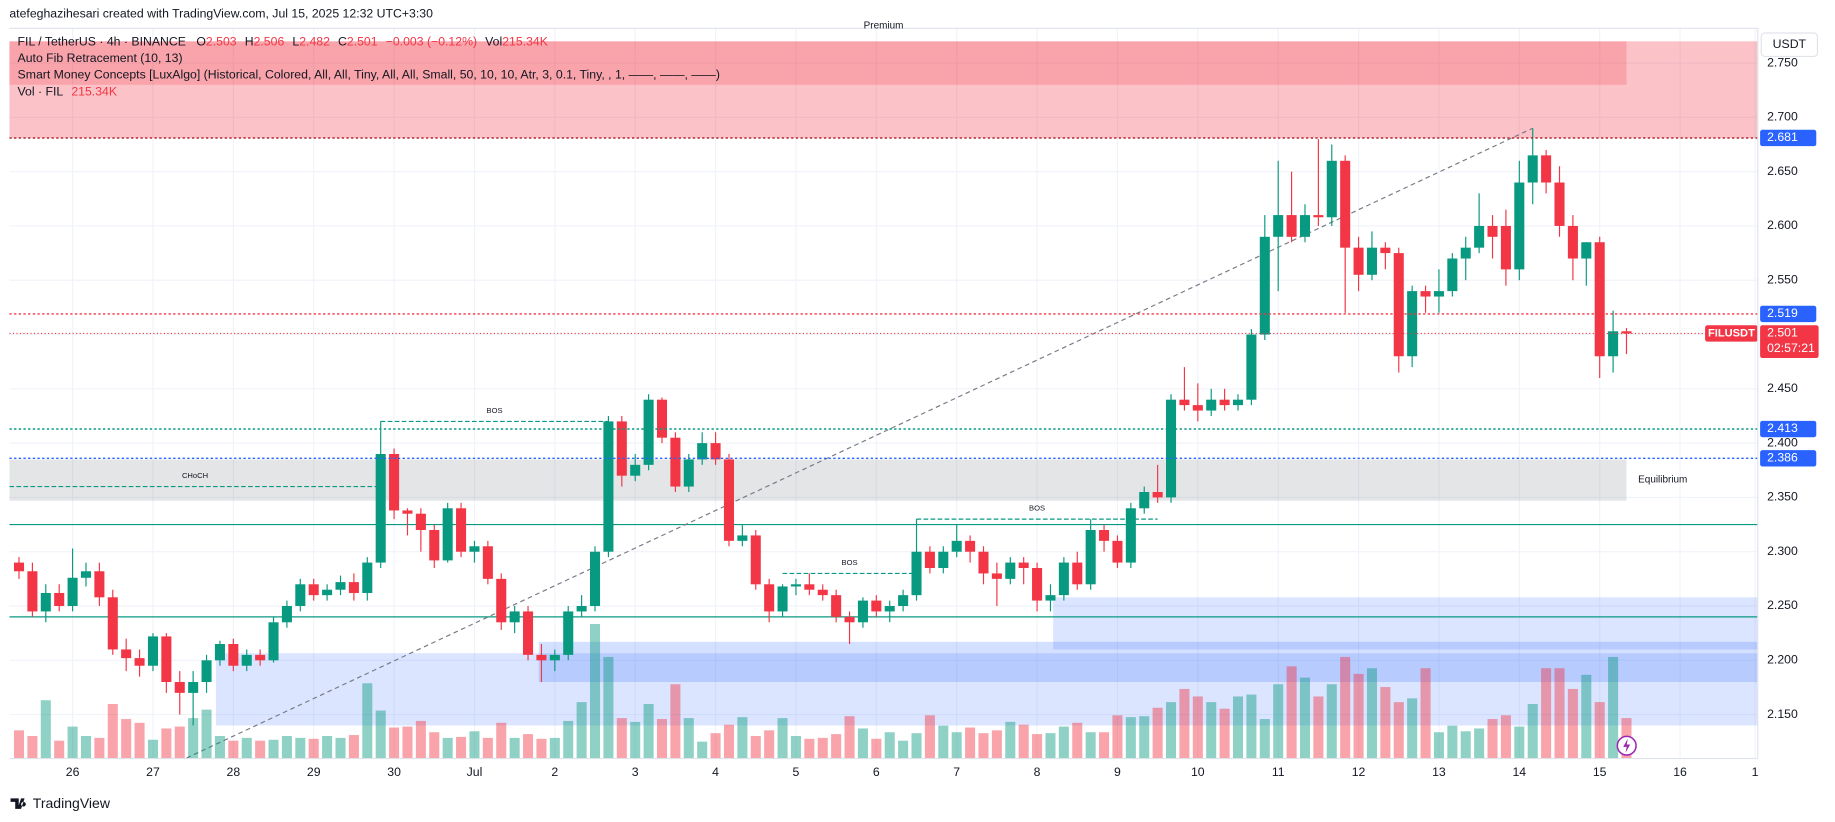 Image resolution: width=1835 pixels, height=822 pixels. What do you see at coordinates (1731, 333) in the screenshot?
I see `symbol-label: FILUSDT` at bounding box center [1731, 333].